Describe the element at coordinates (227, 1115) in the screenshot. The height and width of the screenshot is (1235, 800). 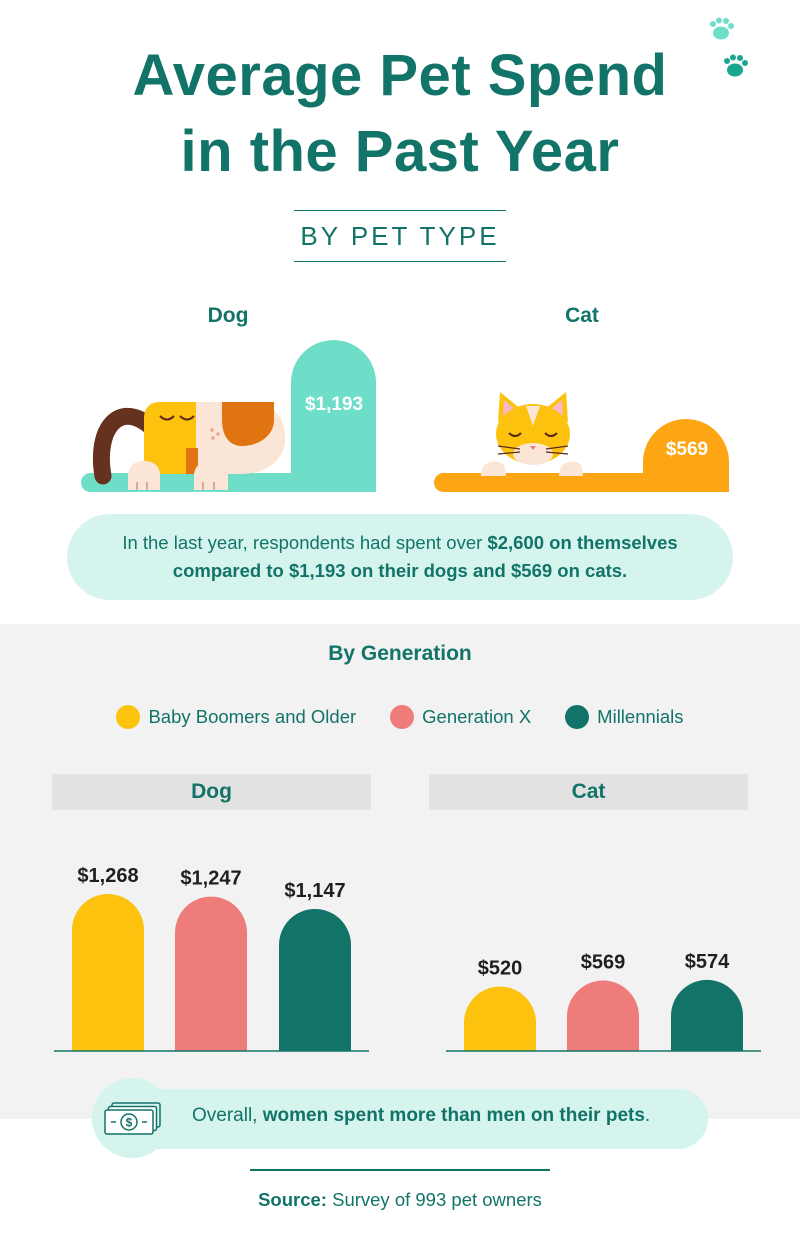
I see `footnote-part1: Overall,` at that location.